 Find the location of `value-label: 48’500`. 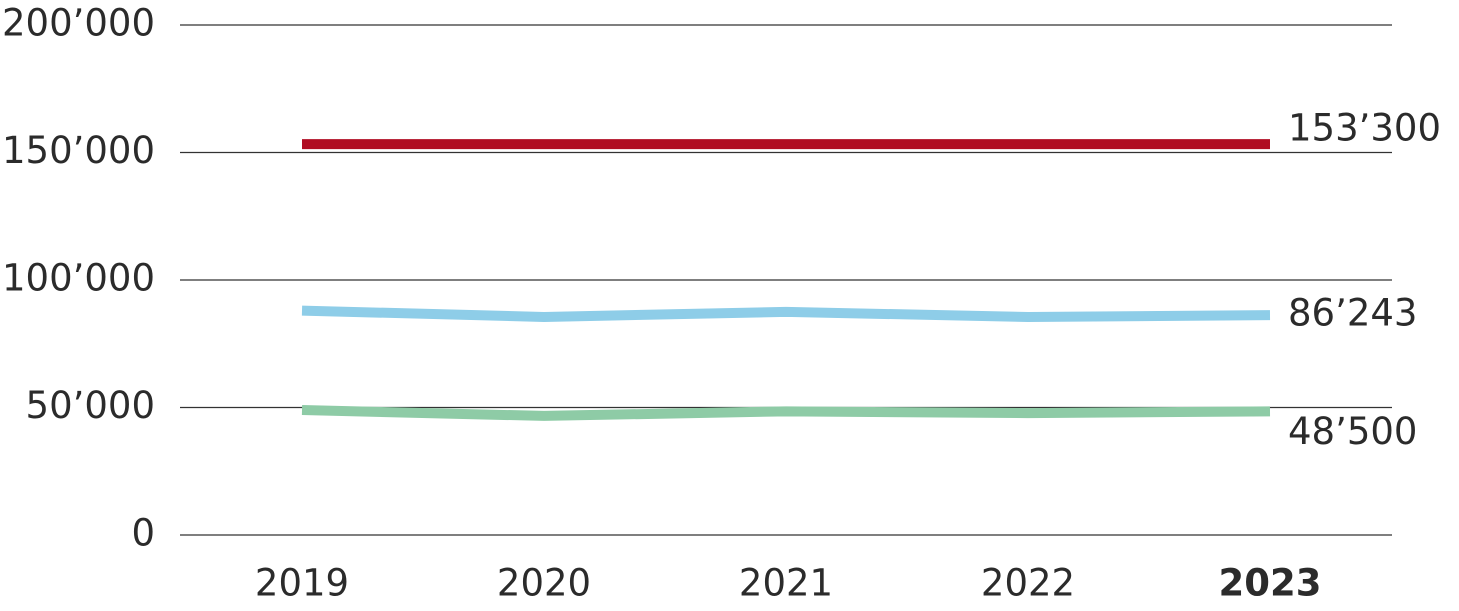

value-label: 48’500 is located at coordinates (1352, 431).